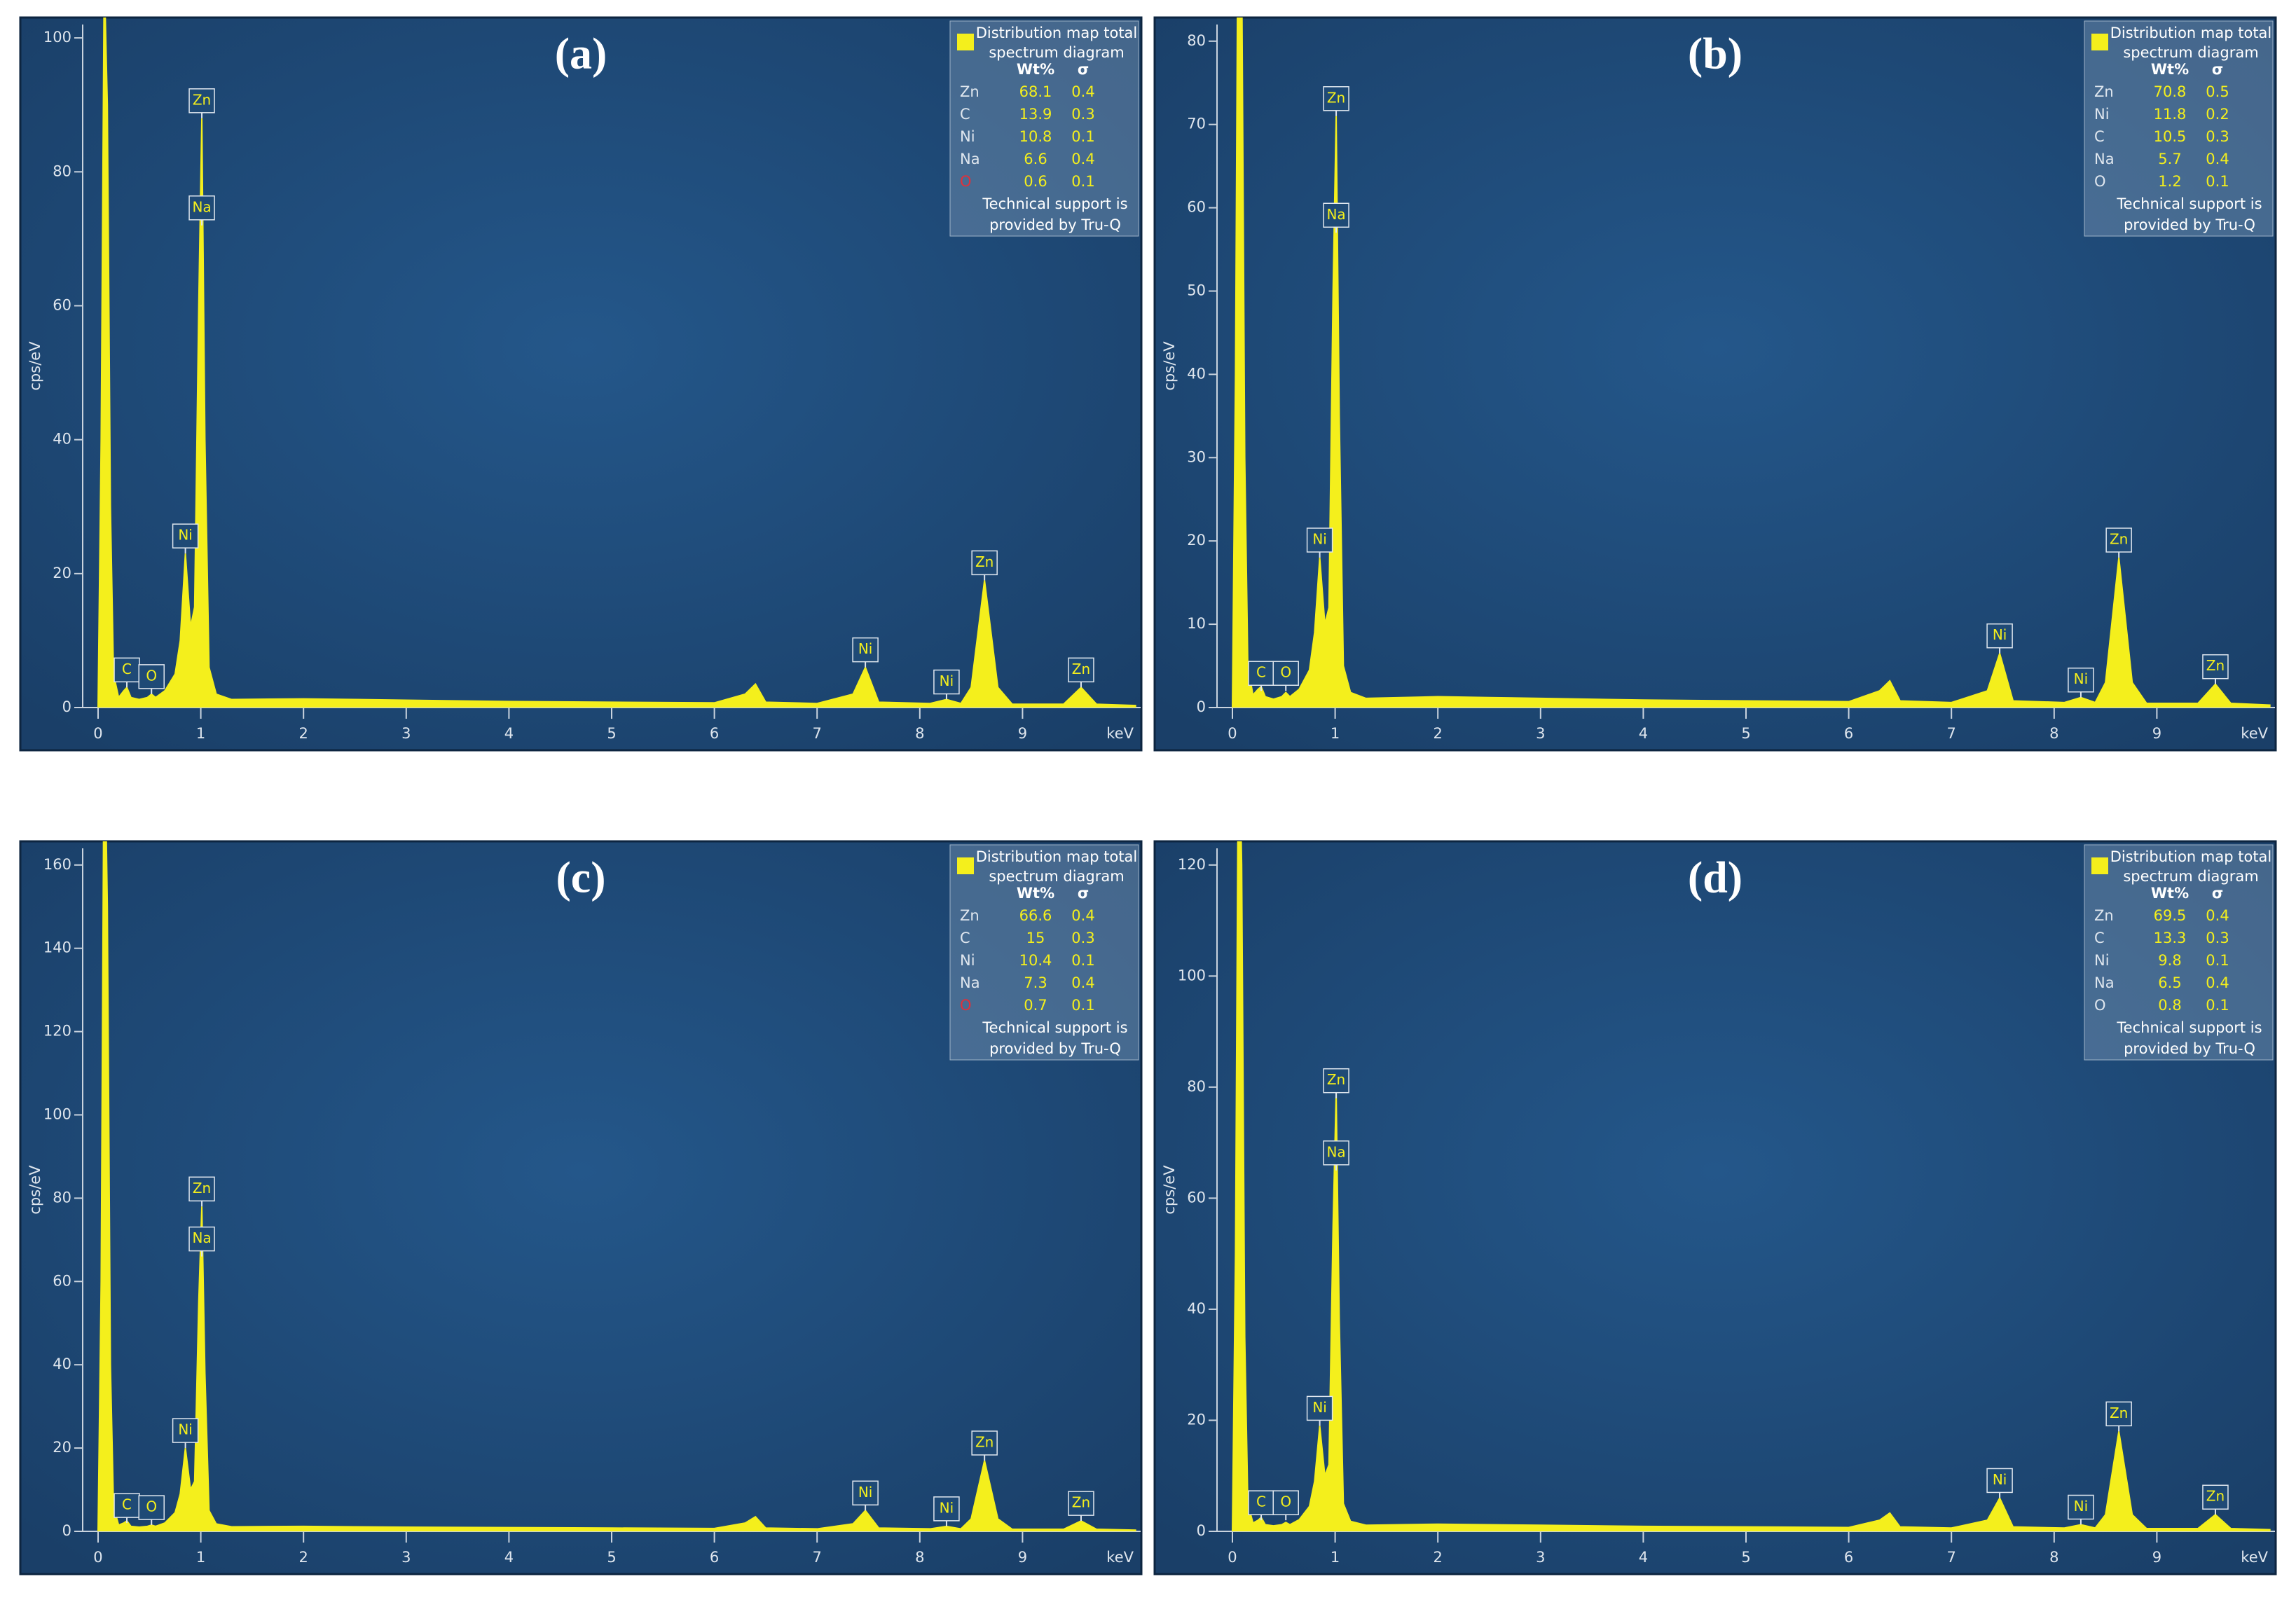  I want to click on y-tick-label: 140, so click(57, 948).